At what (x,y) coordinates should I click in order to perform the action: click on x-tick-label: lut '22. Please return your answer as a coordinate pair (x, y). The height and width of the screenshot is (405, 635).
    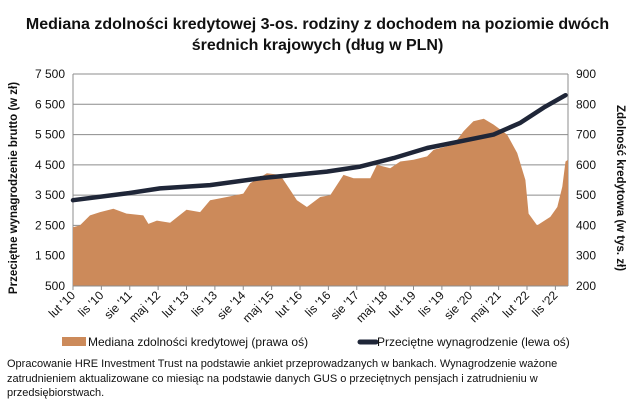
    Looking at the image, I should click on (516, 304).